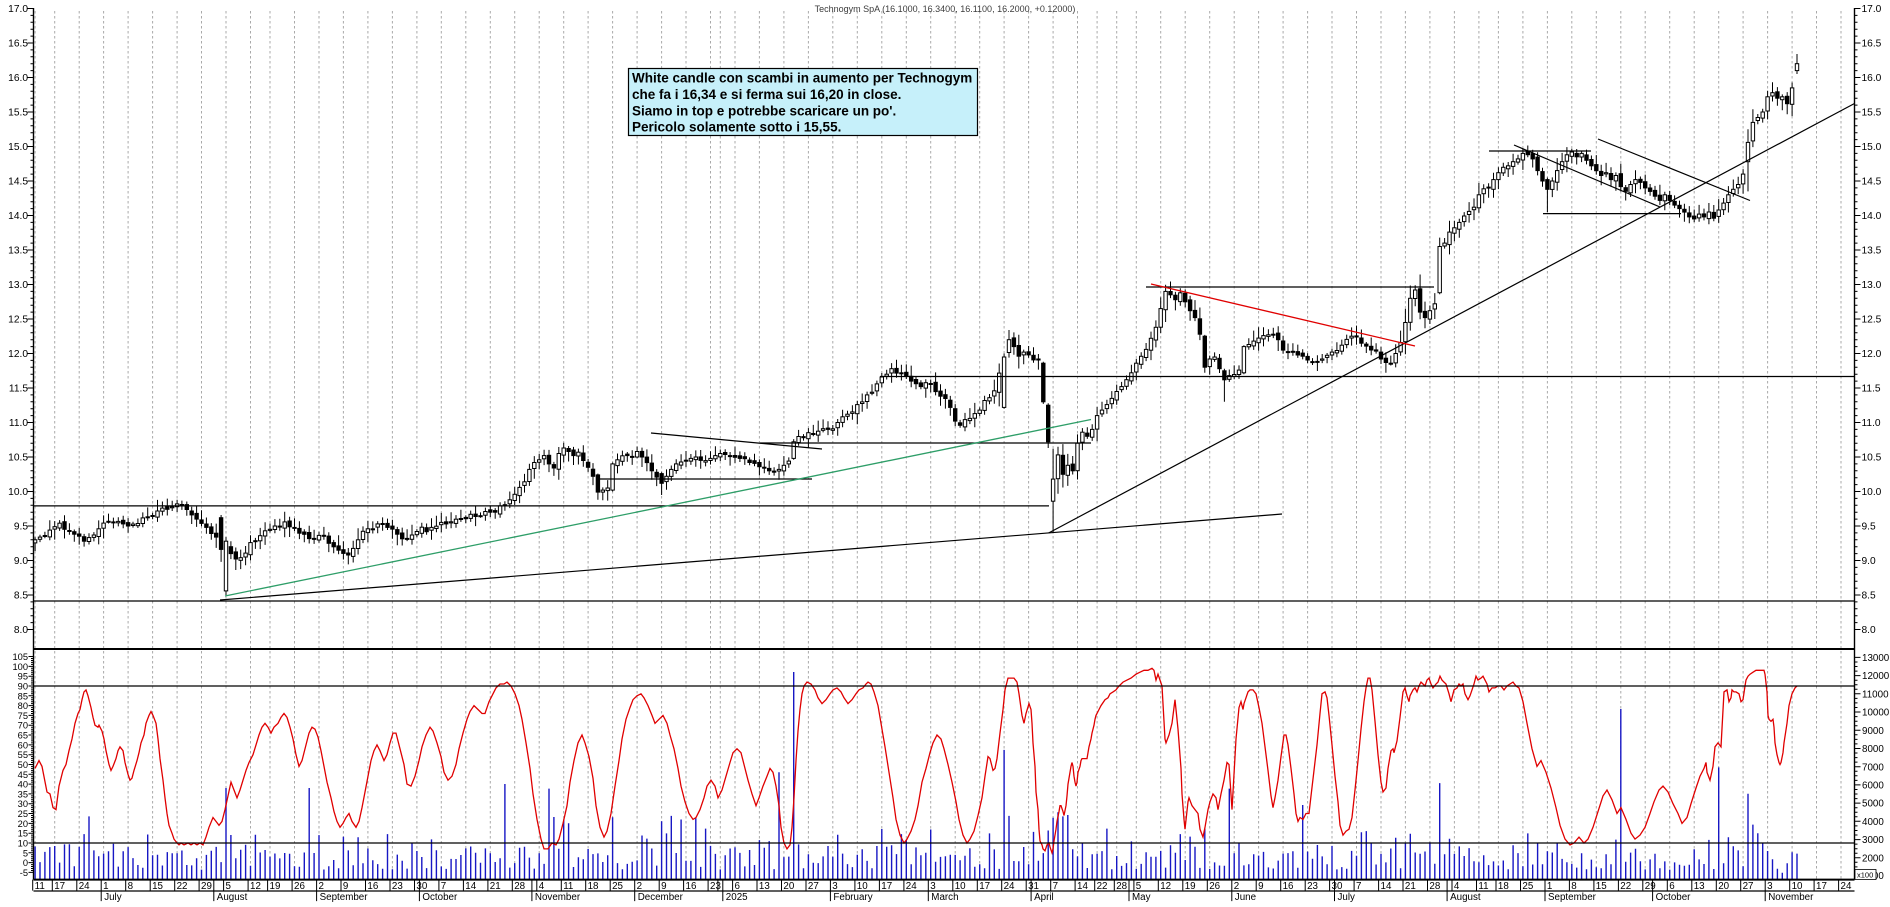  Describe the element at coordinates (18, 320) in the screenshot. I see `svg-text: 12.5` at that location.